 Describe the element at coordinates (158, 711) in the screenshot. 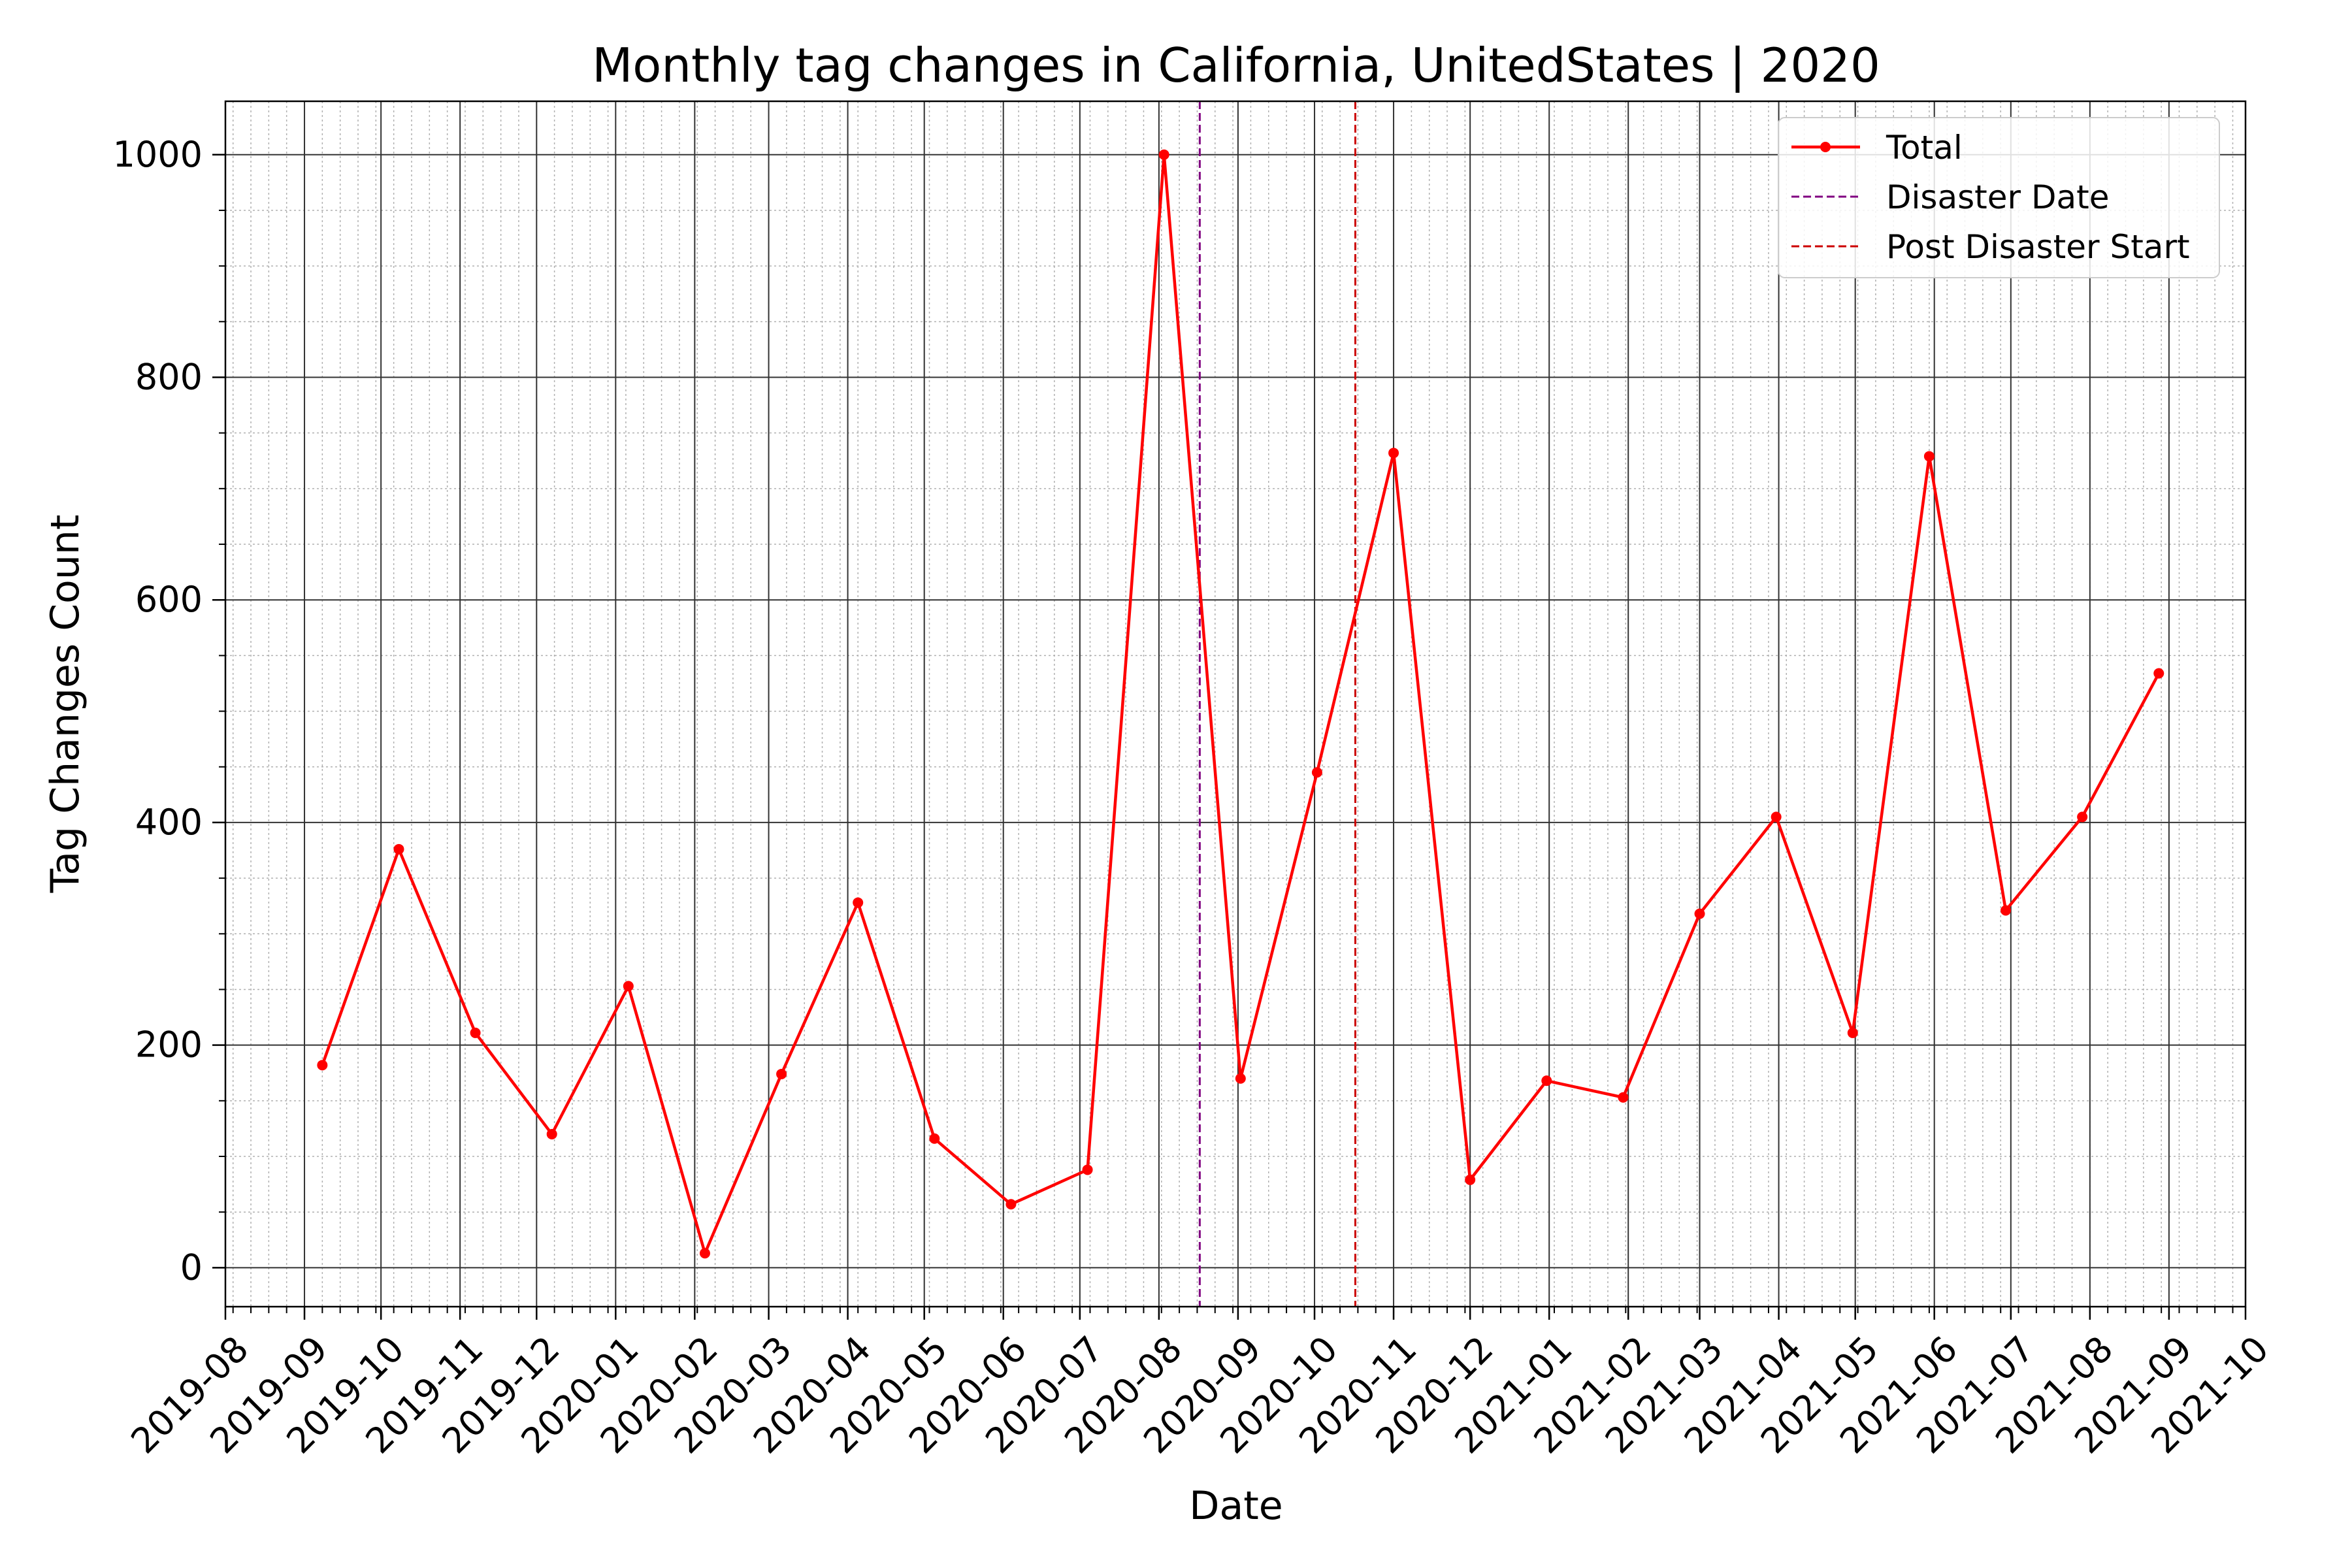

I see `y-tick-labels: 0 200 400 600 800 1000` at that location.